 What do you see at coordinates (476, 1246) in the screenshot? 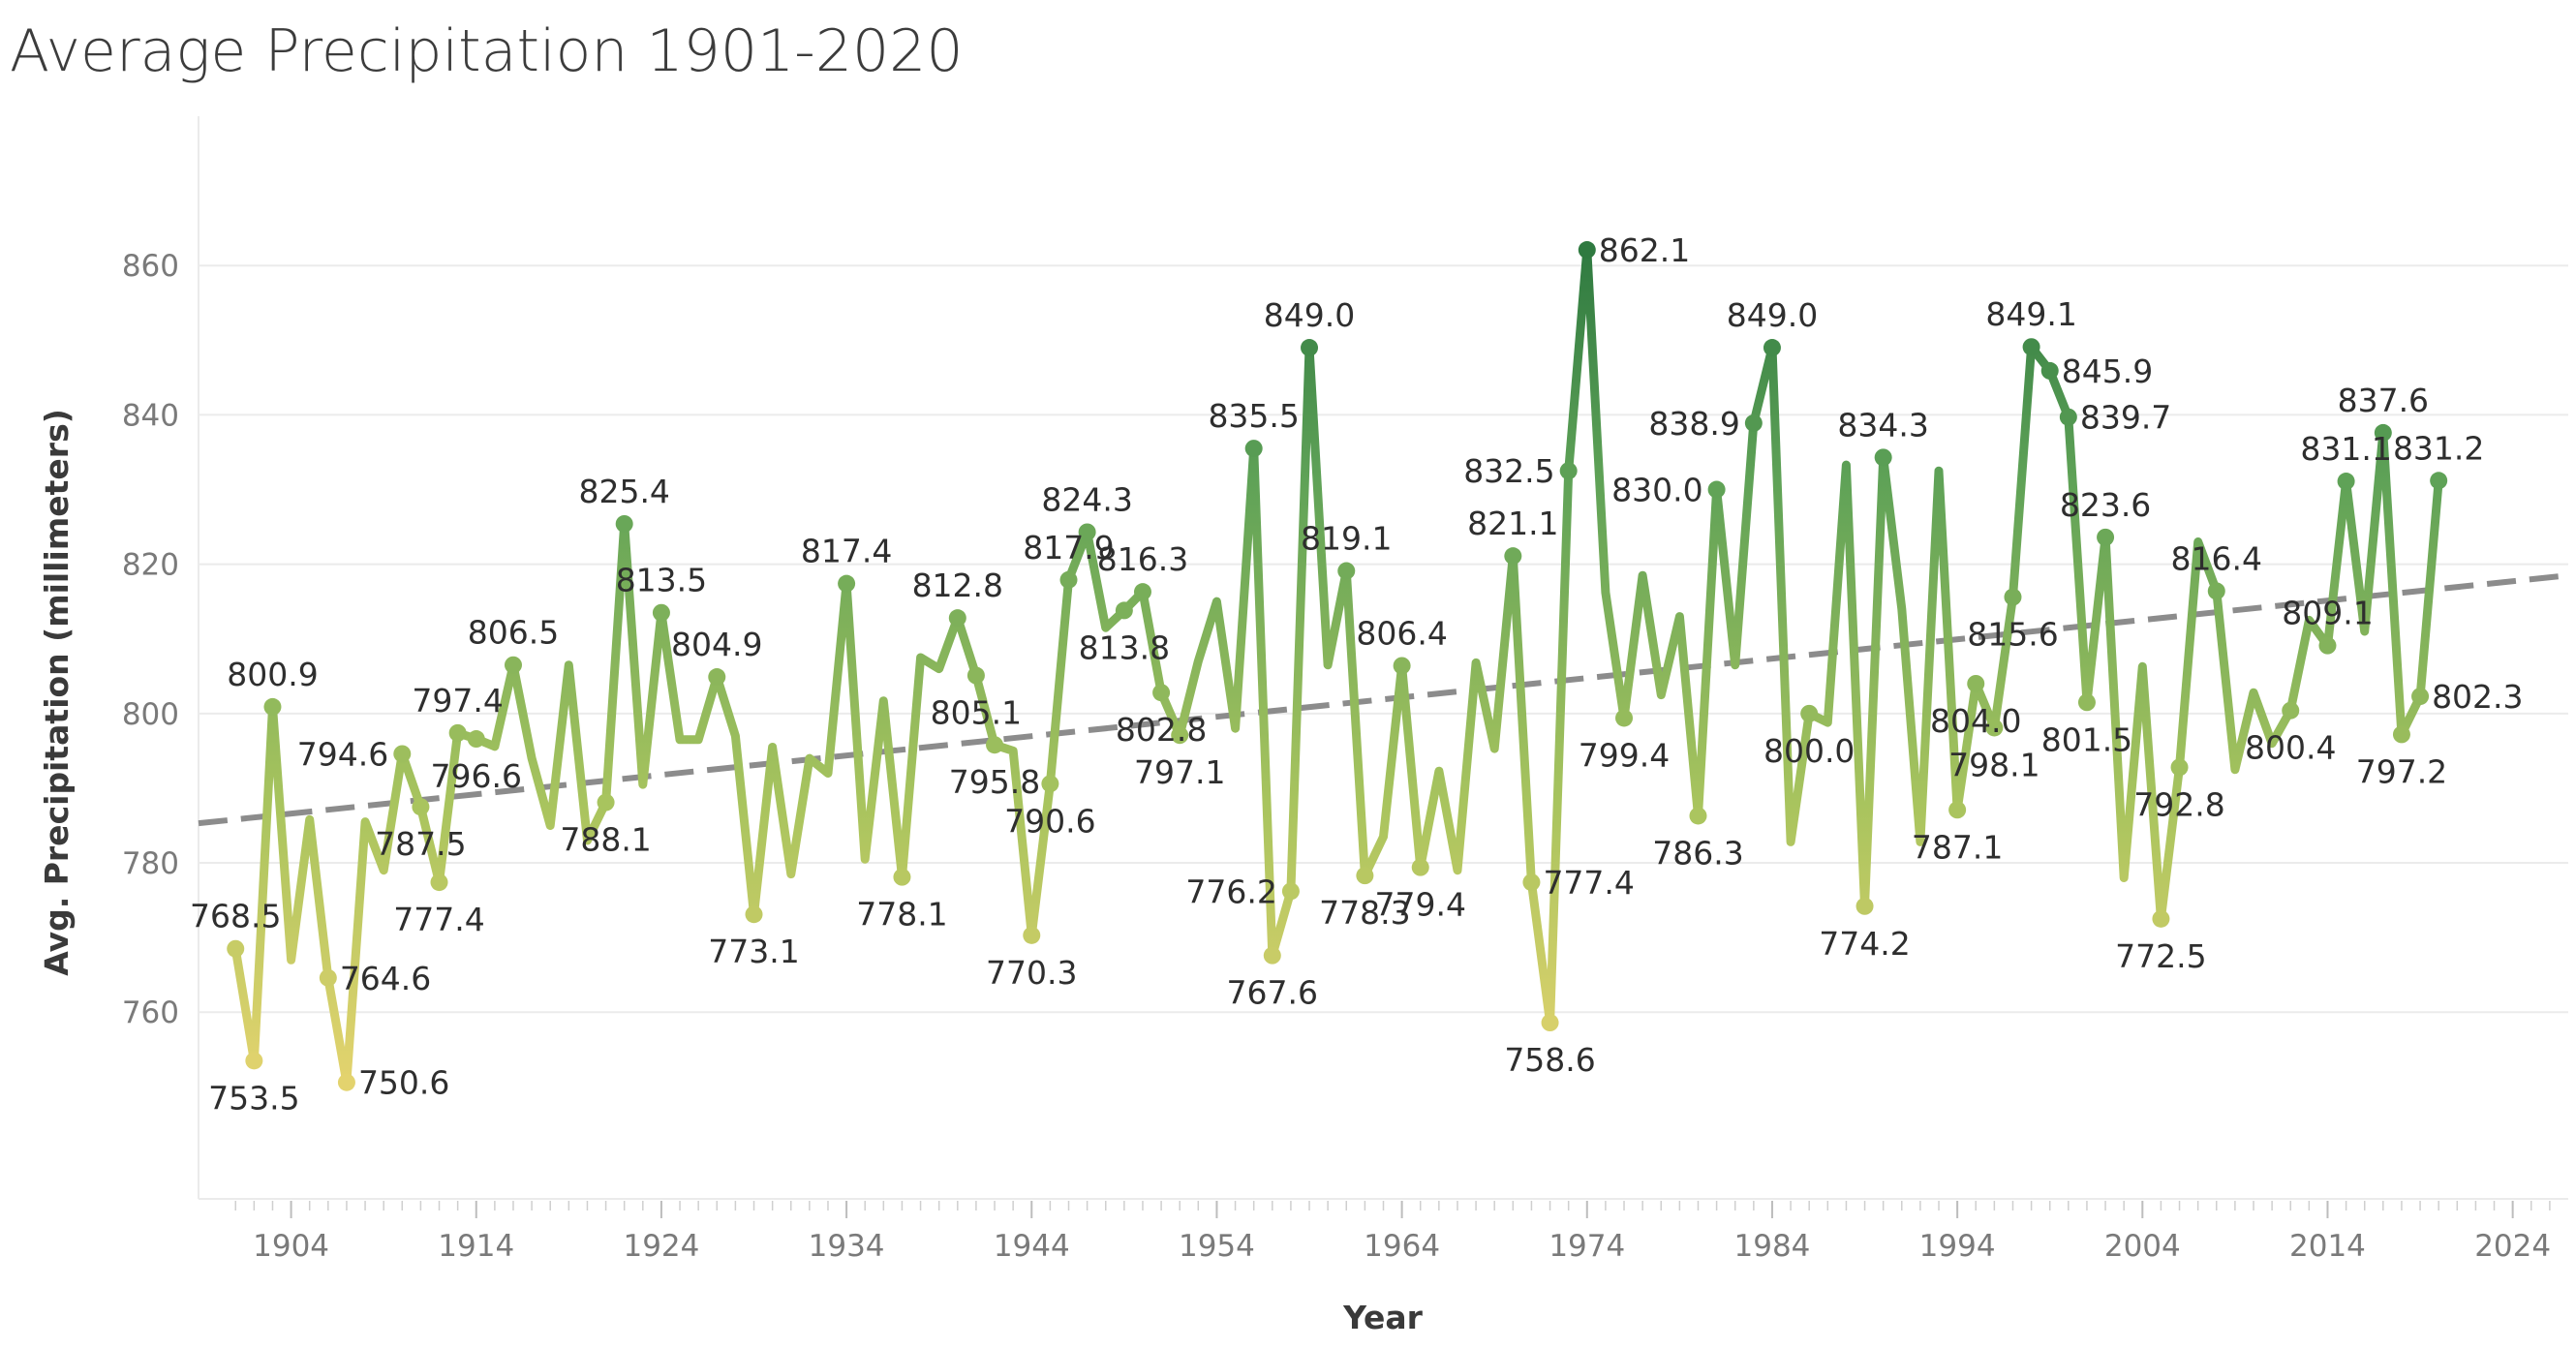
I see `x-tick-label: 1914` at bounding box center [476, 1246].